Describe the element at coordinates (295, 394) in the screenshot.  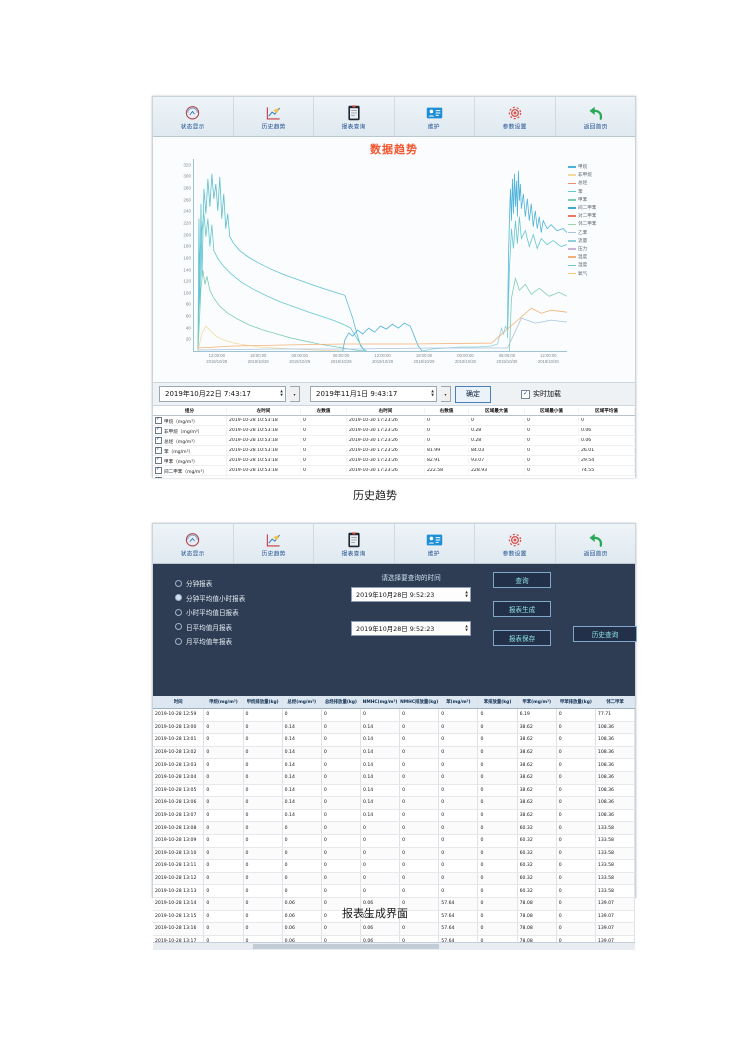
I see `start-calendar-dropdown-icon: ▾` at that location.